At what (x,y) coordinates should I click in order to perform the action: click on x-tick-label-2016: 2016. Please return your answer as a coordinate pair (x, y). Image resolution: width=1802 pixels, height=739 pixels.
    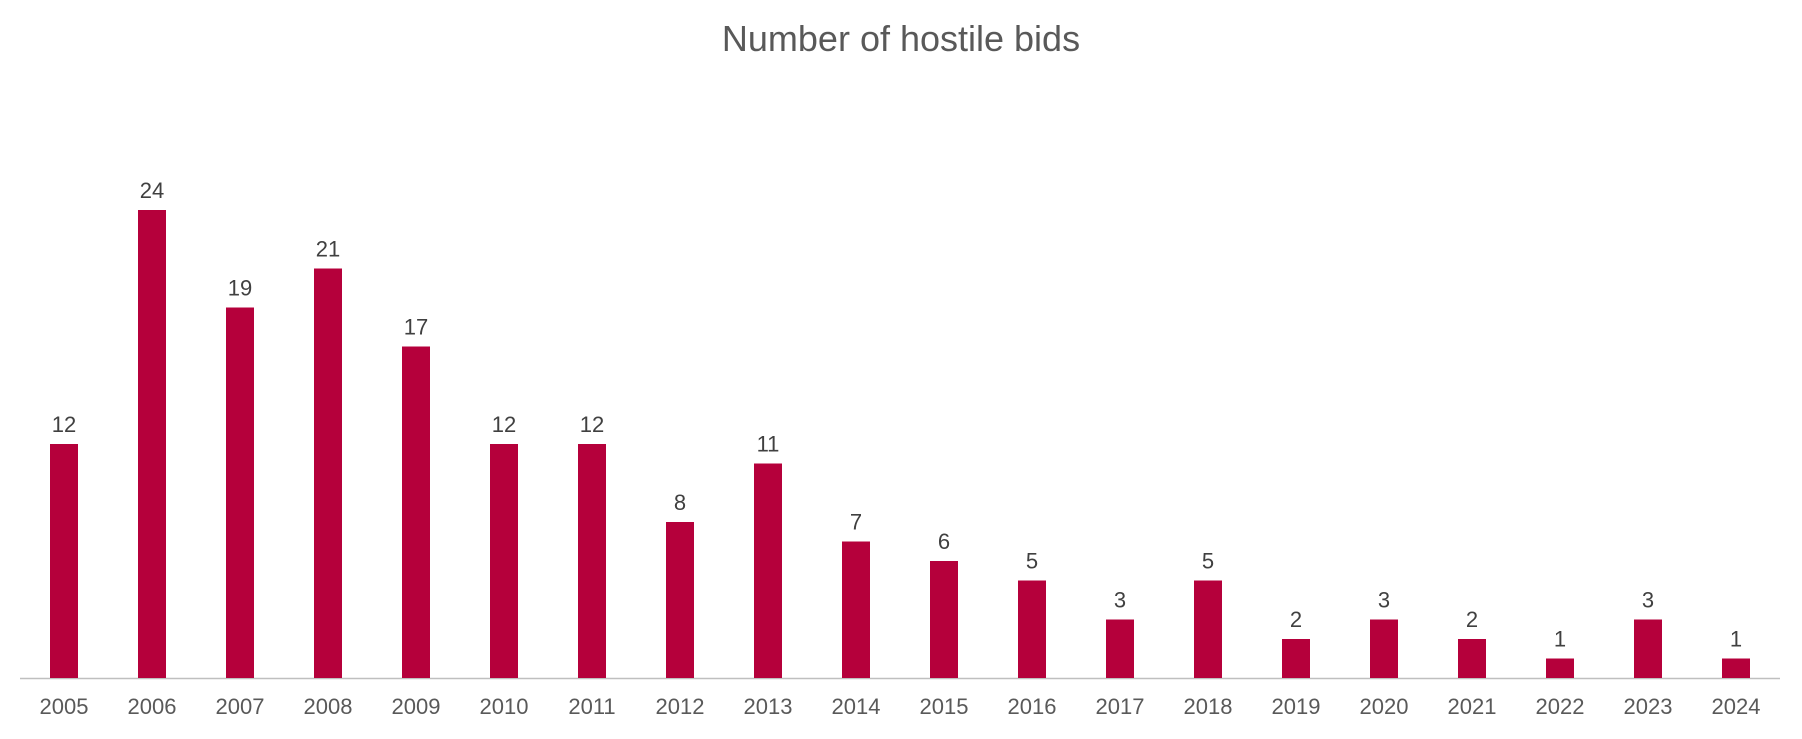
    Looking at the image, I should click on (1032, 706).